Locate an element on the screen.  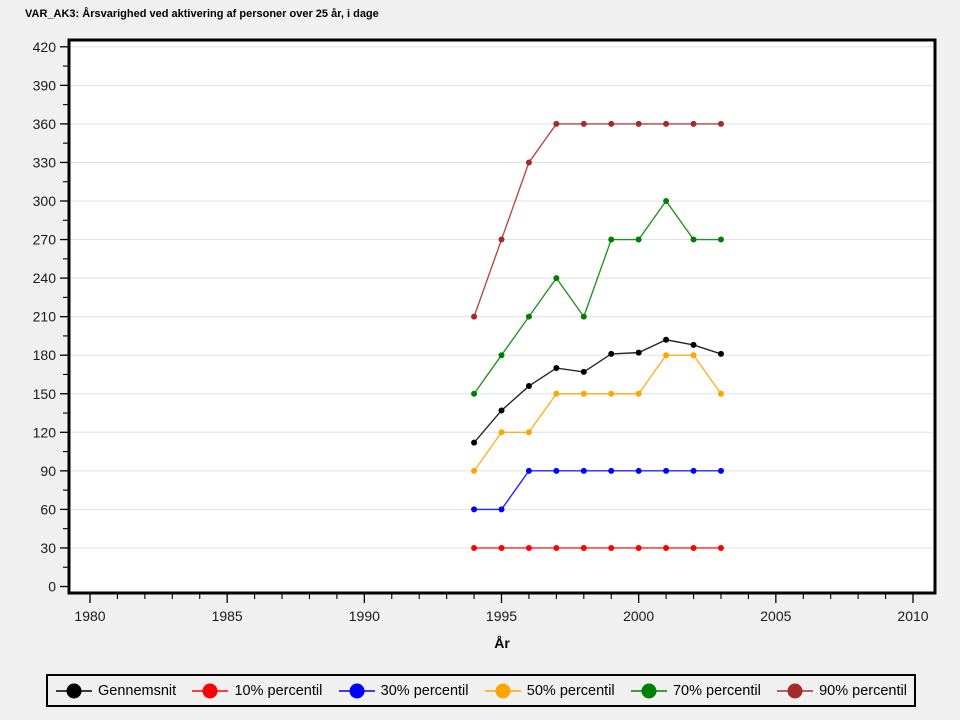
y-tick-label: 420 is located at coordinates (45, 47).